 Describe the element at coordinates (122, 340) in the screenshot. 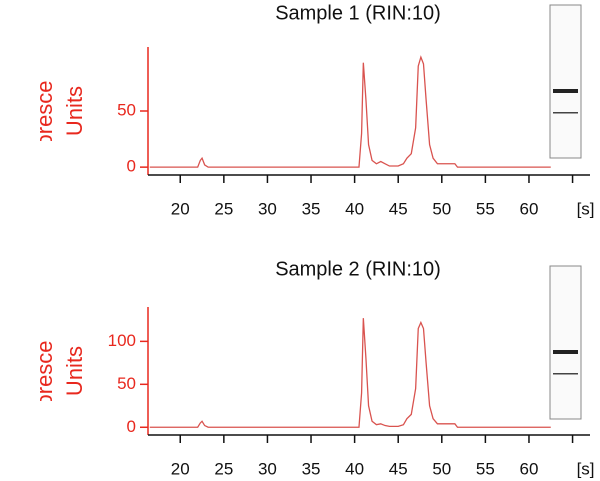

I see `y-tick-label: 100` at that location.